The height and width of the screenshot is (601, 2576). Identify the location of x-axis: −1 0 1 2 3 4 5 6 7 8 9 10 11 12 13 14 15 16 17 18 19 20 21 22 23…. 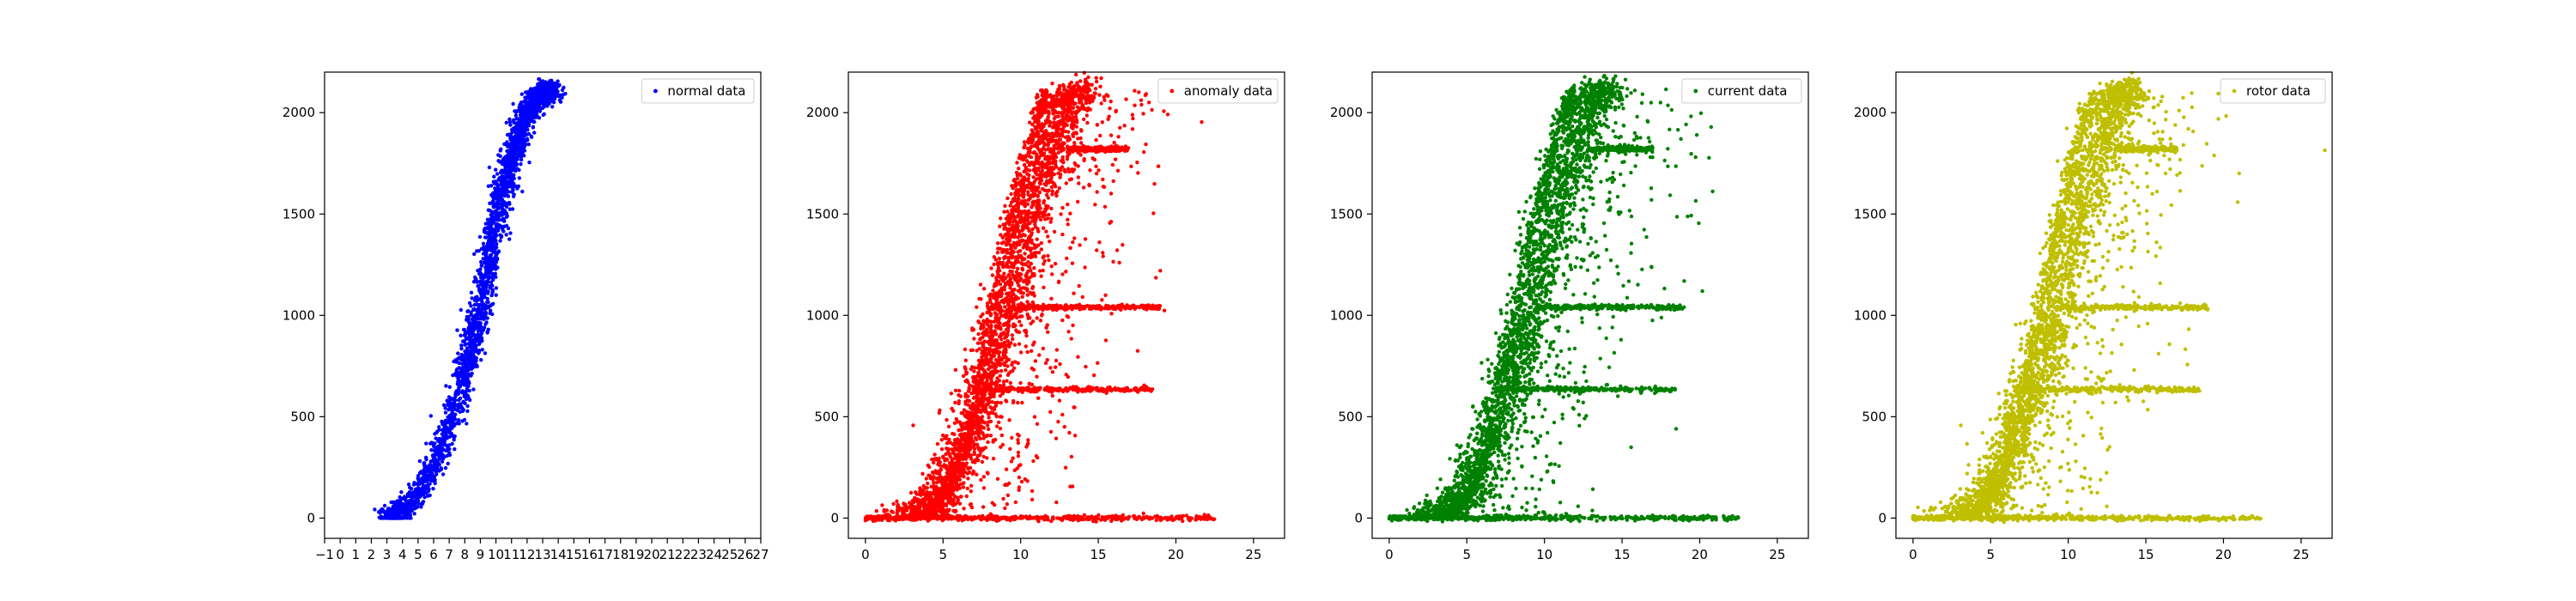
(542, 550).